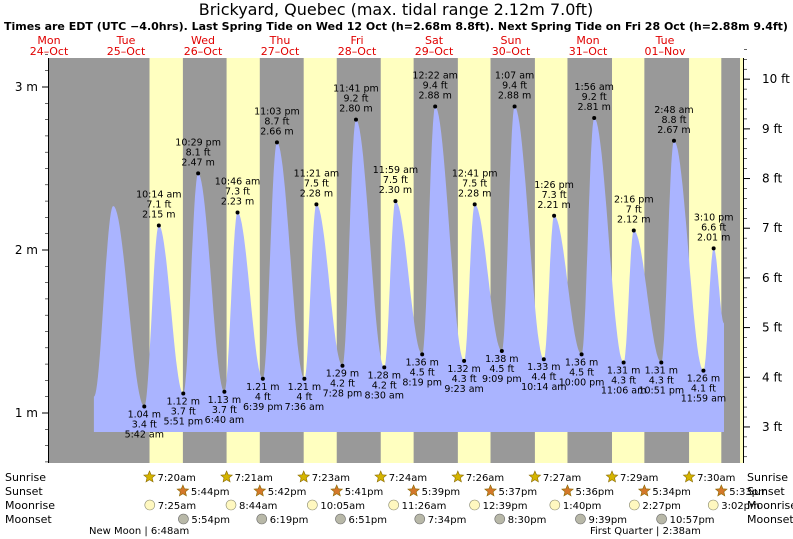 The width and height of the screenshot is (793, 539). I want to click on tide-label: 1.29 m, so click(342, 374).